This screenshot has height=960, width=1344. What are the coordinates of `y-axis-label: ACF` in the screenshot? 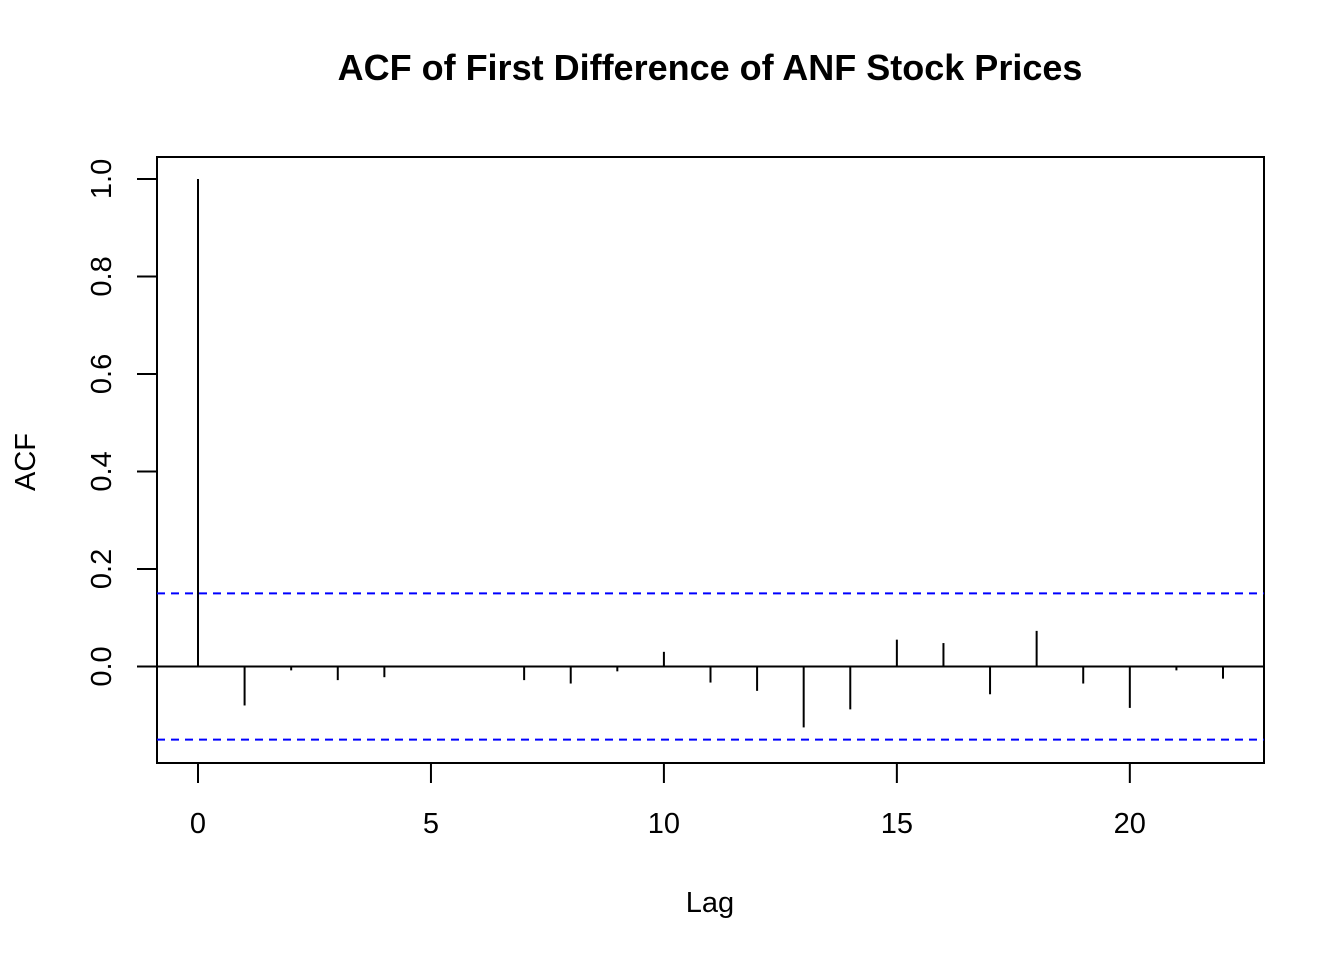 It's located at (26, 462).